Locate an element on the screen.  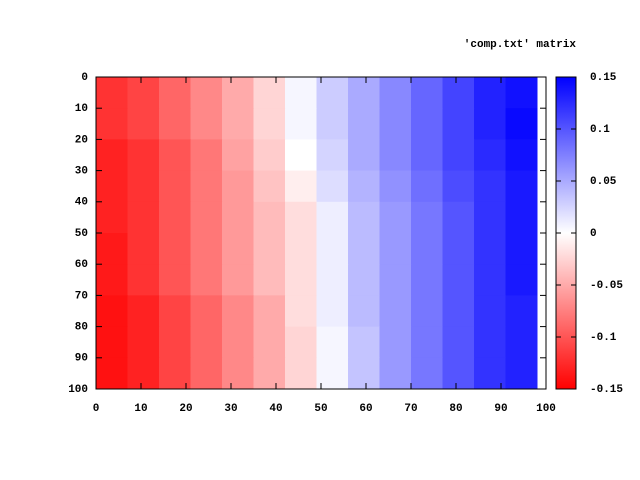
x-tick-label: 90 is located at coordinates (500, 409).